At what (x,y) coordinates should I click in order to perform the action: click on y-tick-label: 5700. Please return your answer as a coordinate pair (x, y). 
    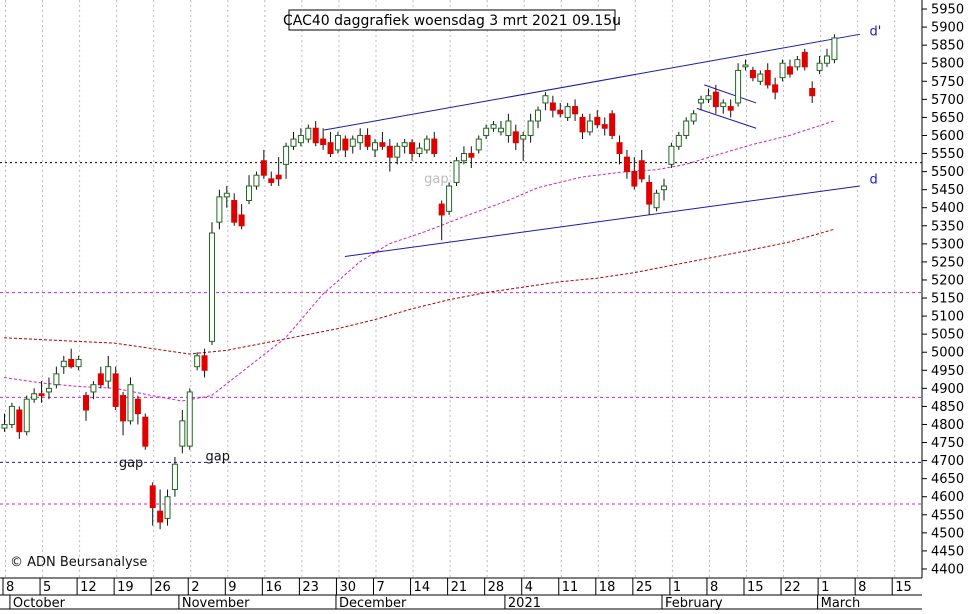
    Looking at the image, I should click on (947, 100).